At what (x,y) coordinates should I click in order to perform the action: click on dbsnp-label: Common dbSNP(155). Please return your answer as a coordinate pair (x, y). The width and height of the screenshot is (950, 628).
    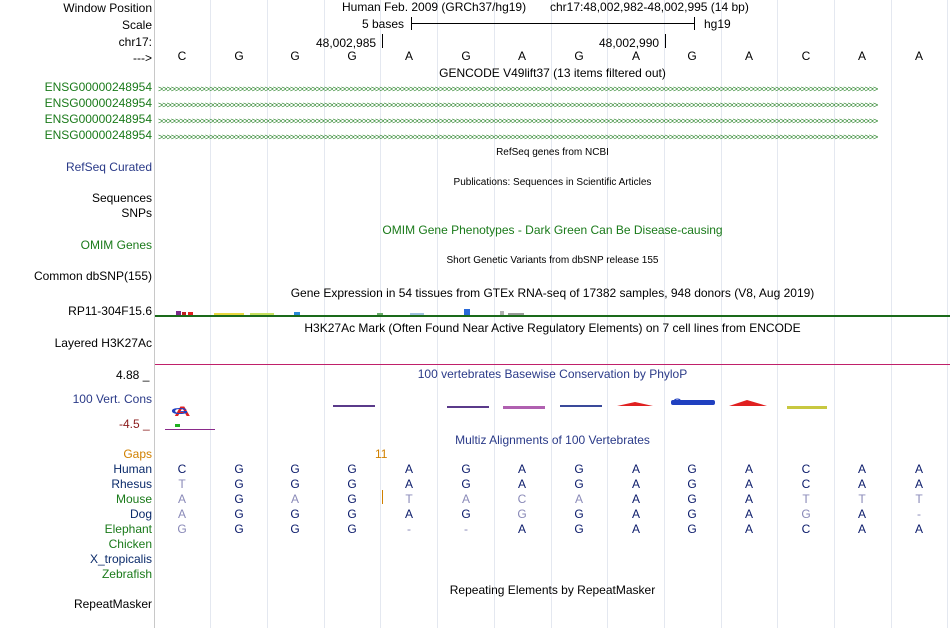
    Looking at the image, I should click on (92, 276).